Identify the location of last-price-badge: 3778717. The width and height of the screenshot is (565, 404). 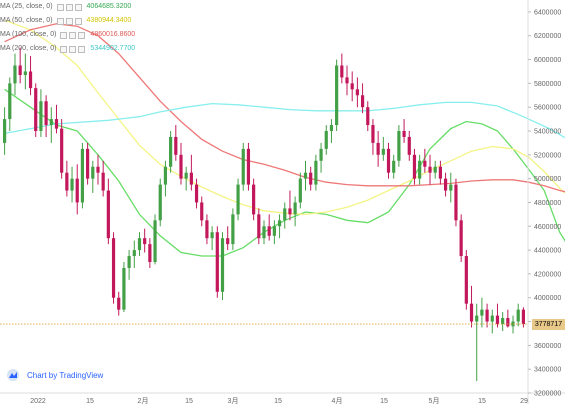
(548, 324).